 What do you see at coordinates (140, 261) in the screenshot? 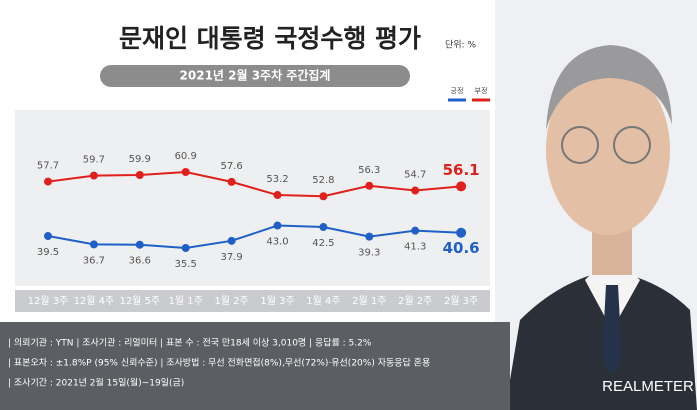
I see `value-label: 36.6` at bounding box center [140, 261].